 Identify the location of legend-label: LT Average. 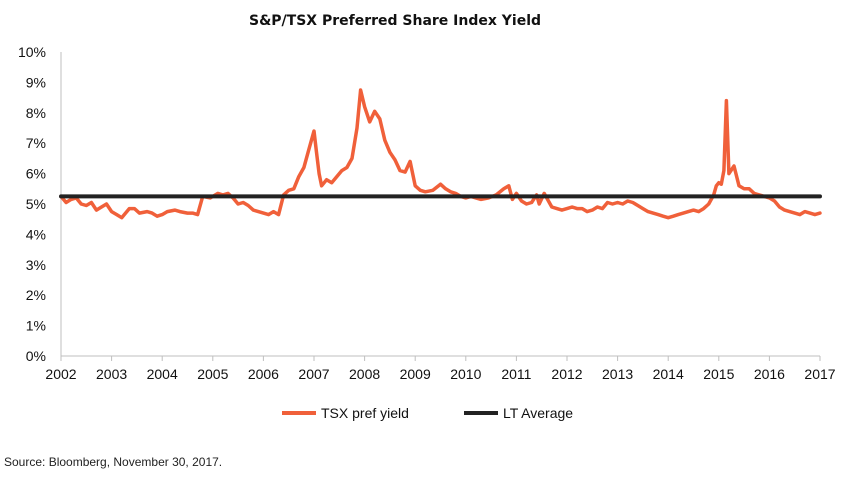
(538, 413).